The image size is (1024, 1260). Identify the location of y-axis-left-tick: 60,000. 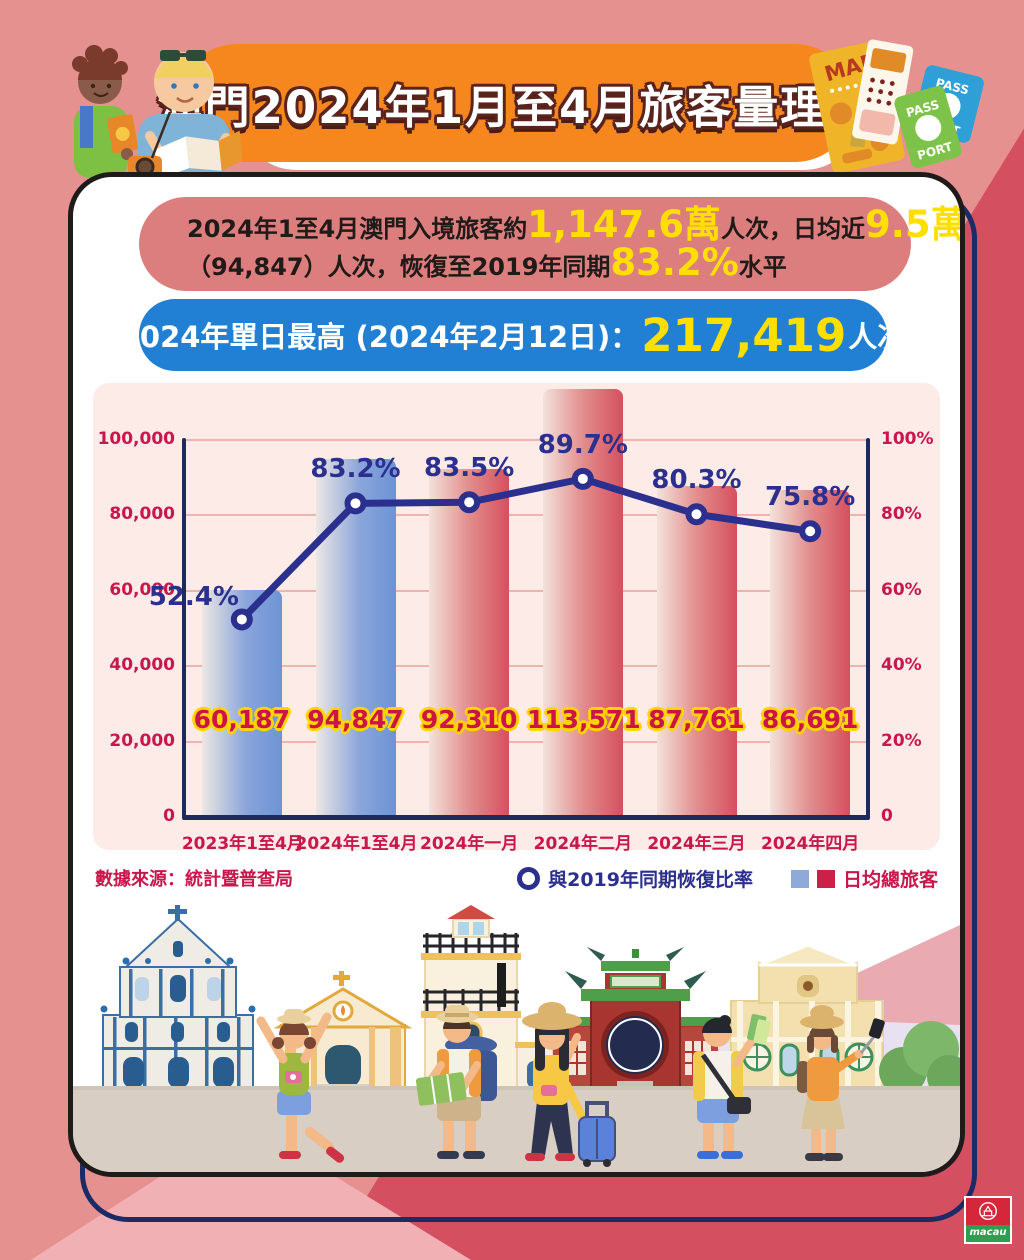
(142, 589).